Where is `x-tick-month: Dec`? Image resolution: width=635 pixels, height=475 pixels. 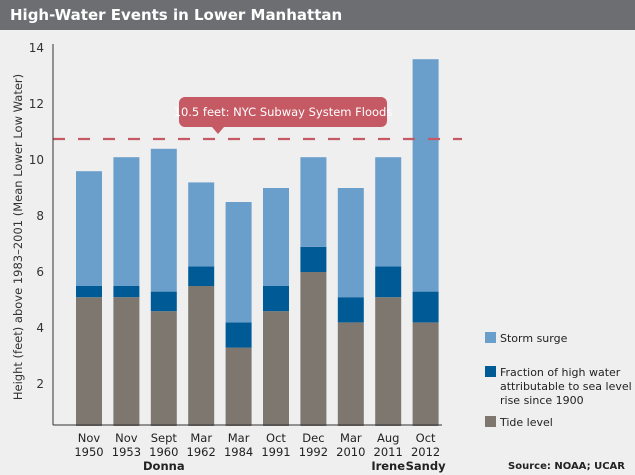 x-tick-month: Dec is located at coordinates (313, 438).